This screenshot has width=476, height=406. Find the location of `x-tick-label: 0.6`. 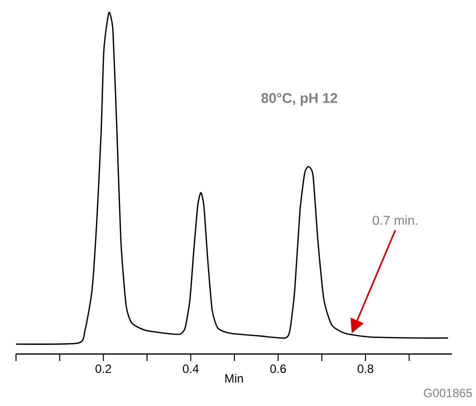

x-tick-label: 0.6 is located at coordinates (278, 368).